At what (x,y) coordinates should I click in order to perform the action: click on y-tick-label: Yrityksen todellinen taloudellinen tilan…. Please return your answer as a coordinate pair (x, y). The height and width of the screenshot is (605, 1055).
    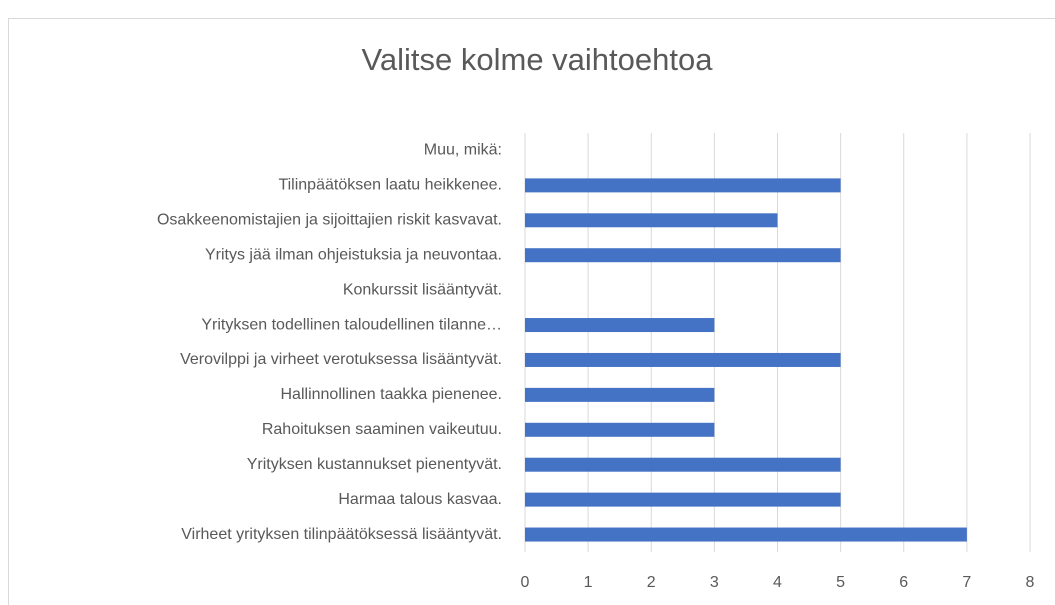
    Looking at the image, I should click on (351, 324).